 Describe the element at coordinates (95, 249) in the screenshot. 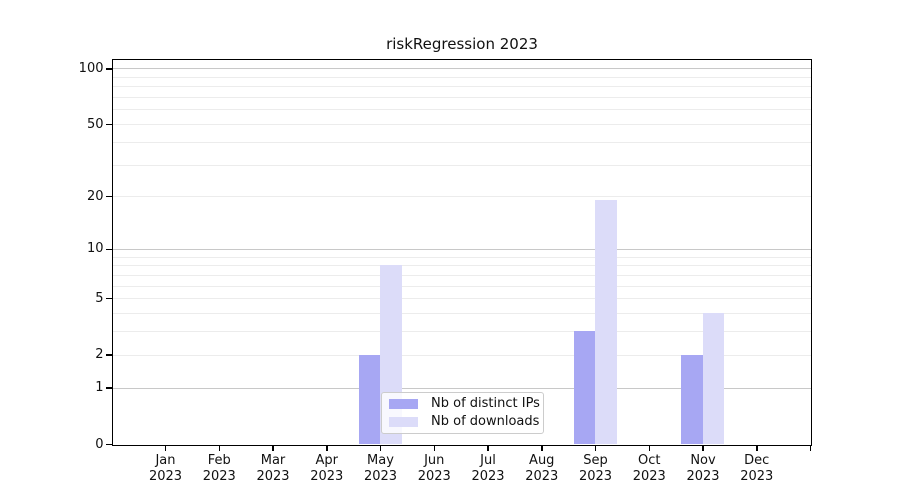

I see `y-tick-label: 10` at that location.